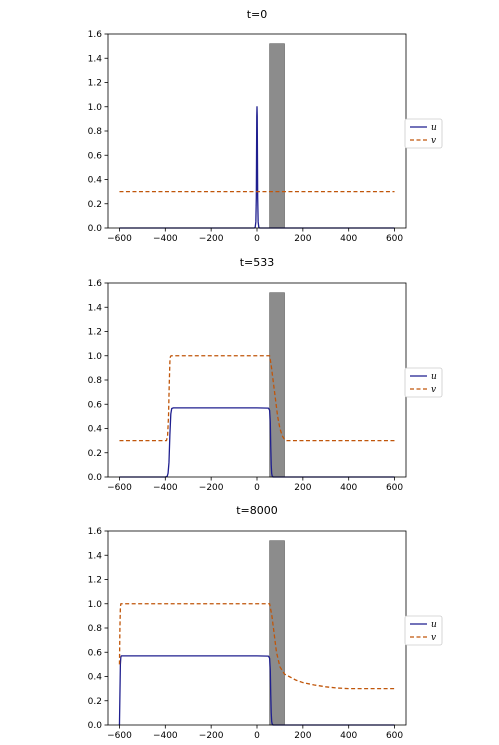 This screenshot has height=745, width=499. I want to click on chart-title: t=0, so click(257, 14).